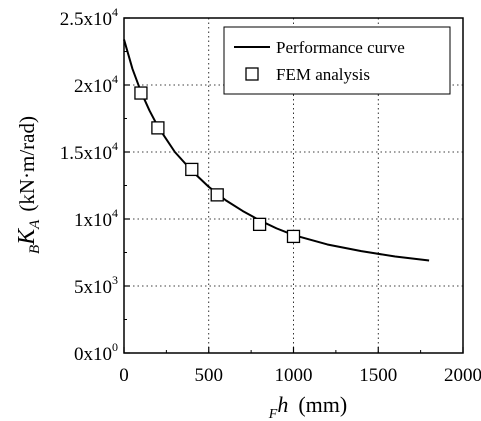 The width and height of the screenshot is (481, 421). I want to click on y-tick-label: 2x10⁴, so click(96, 84).